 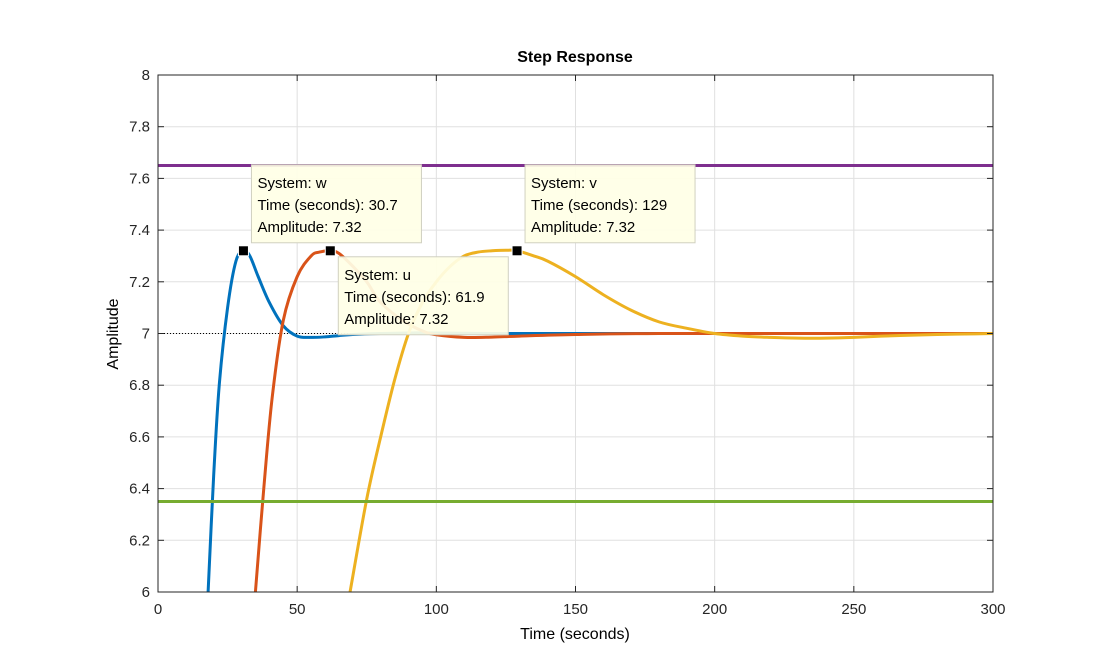 I want to click on y-tick-label: 8, so click(x=146, y=75).